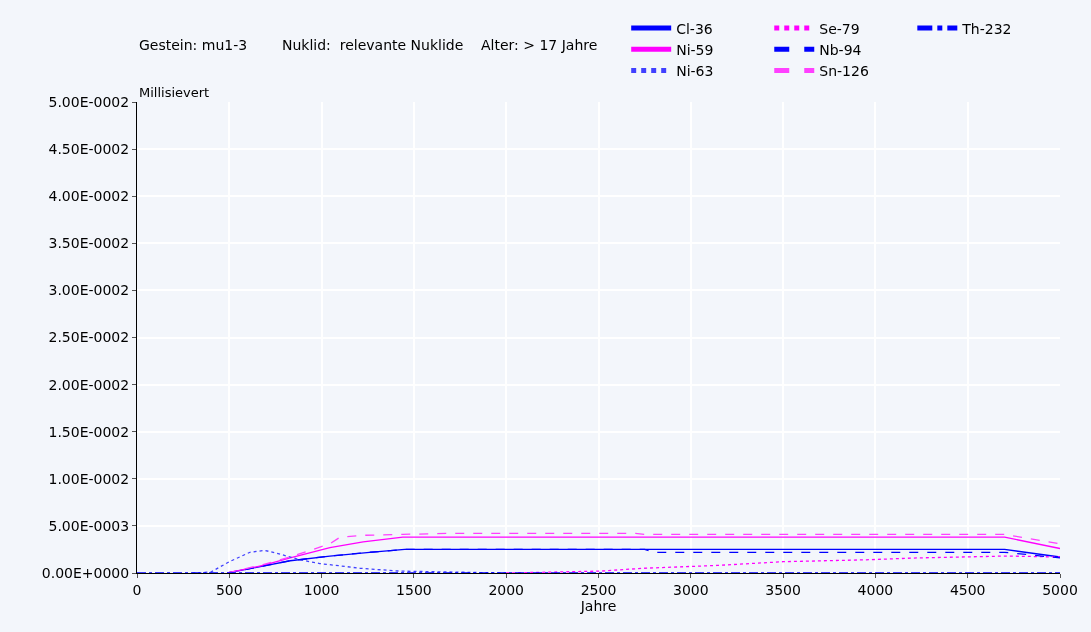 The width and height of the screenshot is (1091, 632). Describe the element at coordinates (506, 589) in the screenshot. I see `x-tick-label: 2000` at that location.